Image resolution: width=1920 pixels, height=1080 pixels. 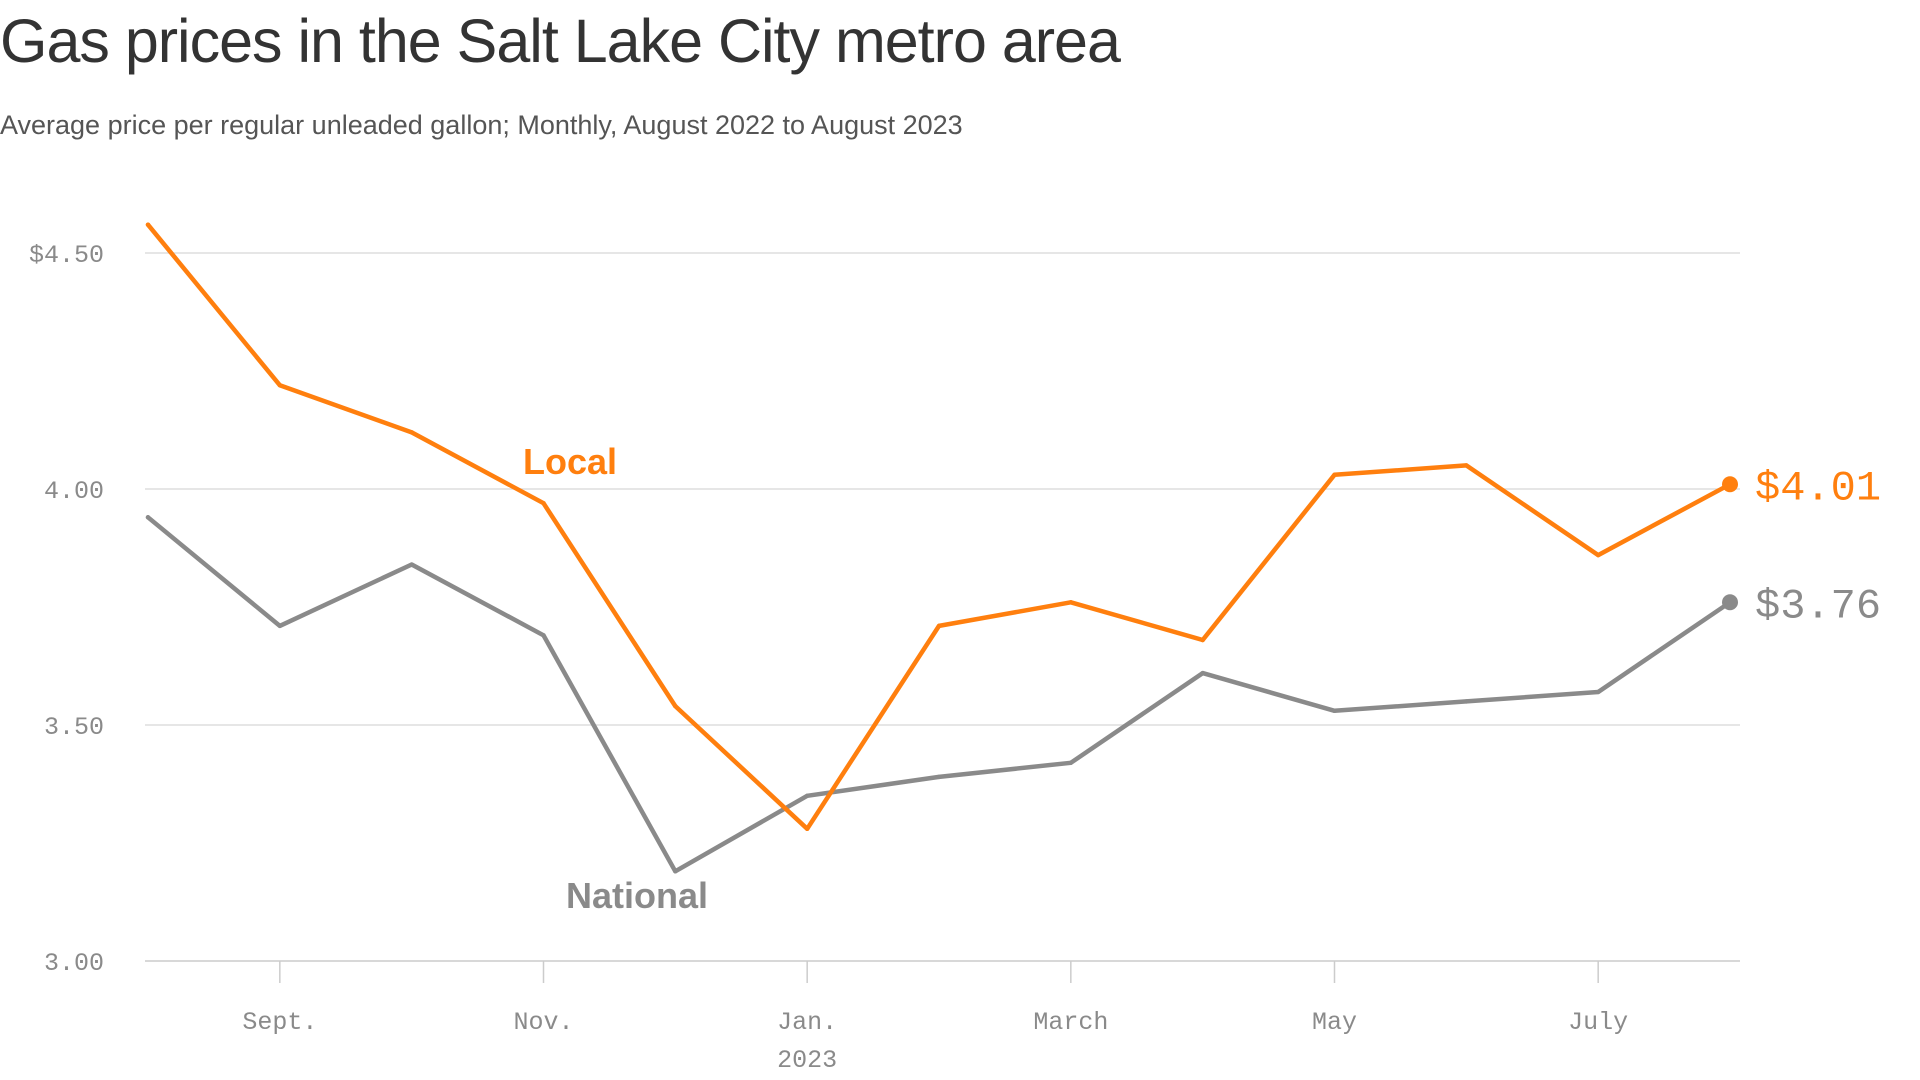 What do you see at coordinates (74, 963) in the screenshot?
I see `y-tick-label: 3.00` at bounding box center [74, 963].